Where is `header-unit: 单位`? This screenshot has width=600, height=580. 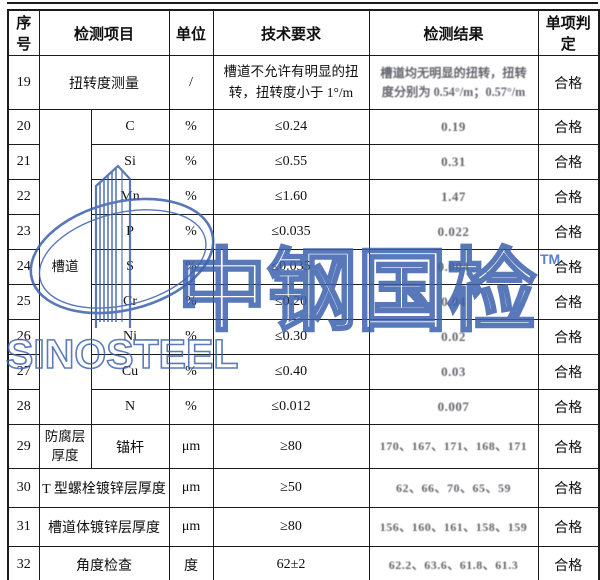
header-unit: 单位 is located at coordinates (191, 32).